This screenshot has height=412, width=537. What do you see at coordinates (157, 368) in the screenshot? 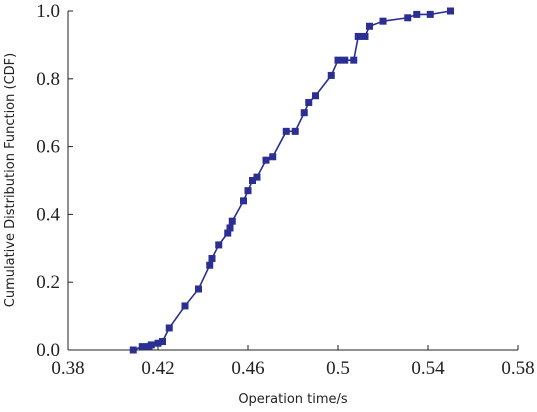
I see `x-tick-label: 0.42` at bounding box center [157, 368].